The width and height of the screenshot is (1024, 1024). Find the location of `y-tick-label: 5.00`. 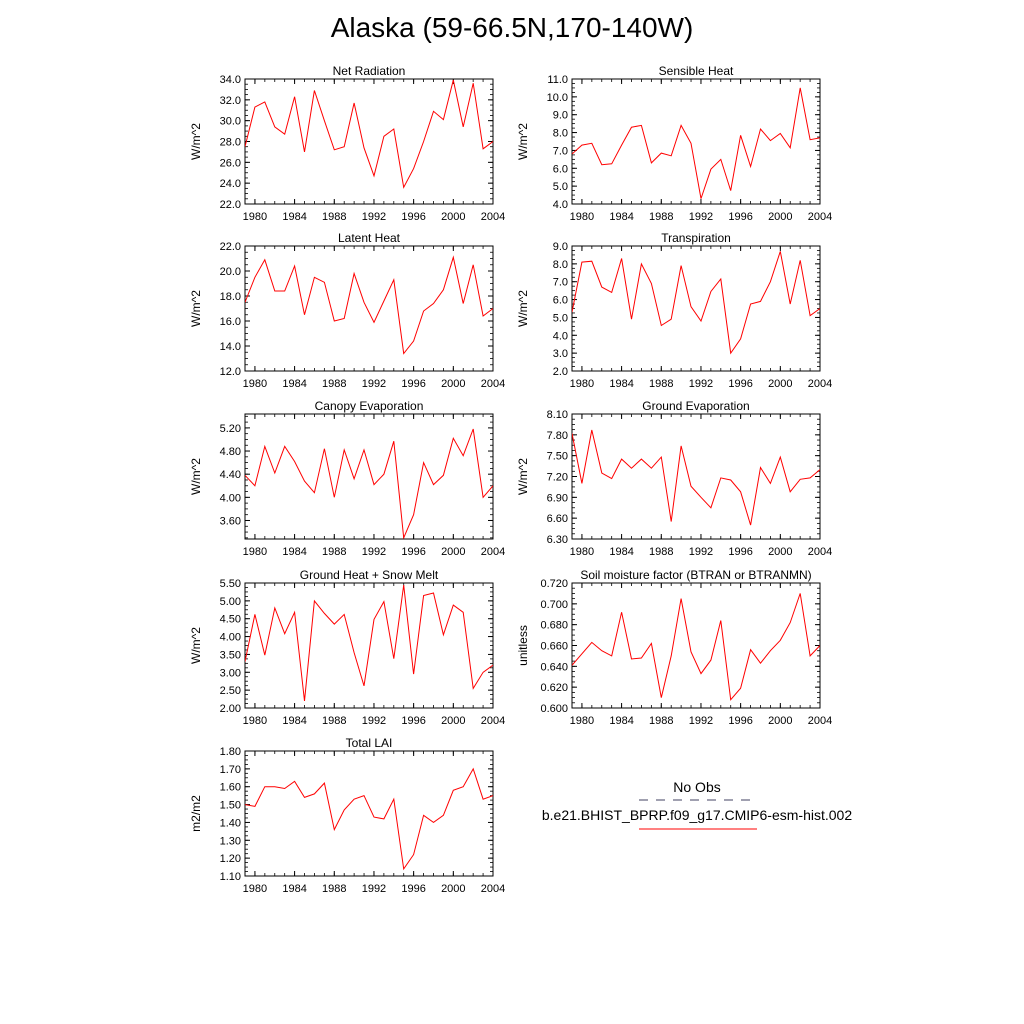

y-tick-label: 5.00 is located at coordinates (230, 602).